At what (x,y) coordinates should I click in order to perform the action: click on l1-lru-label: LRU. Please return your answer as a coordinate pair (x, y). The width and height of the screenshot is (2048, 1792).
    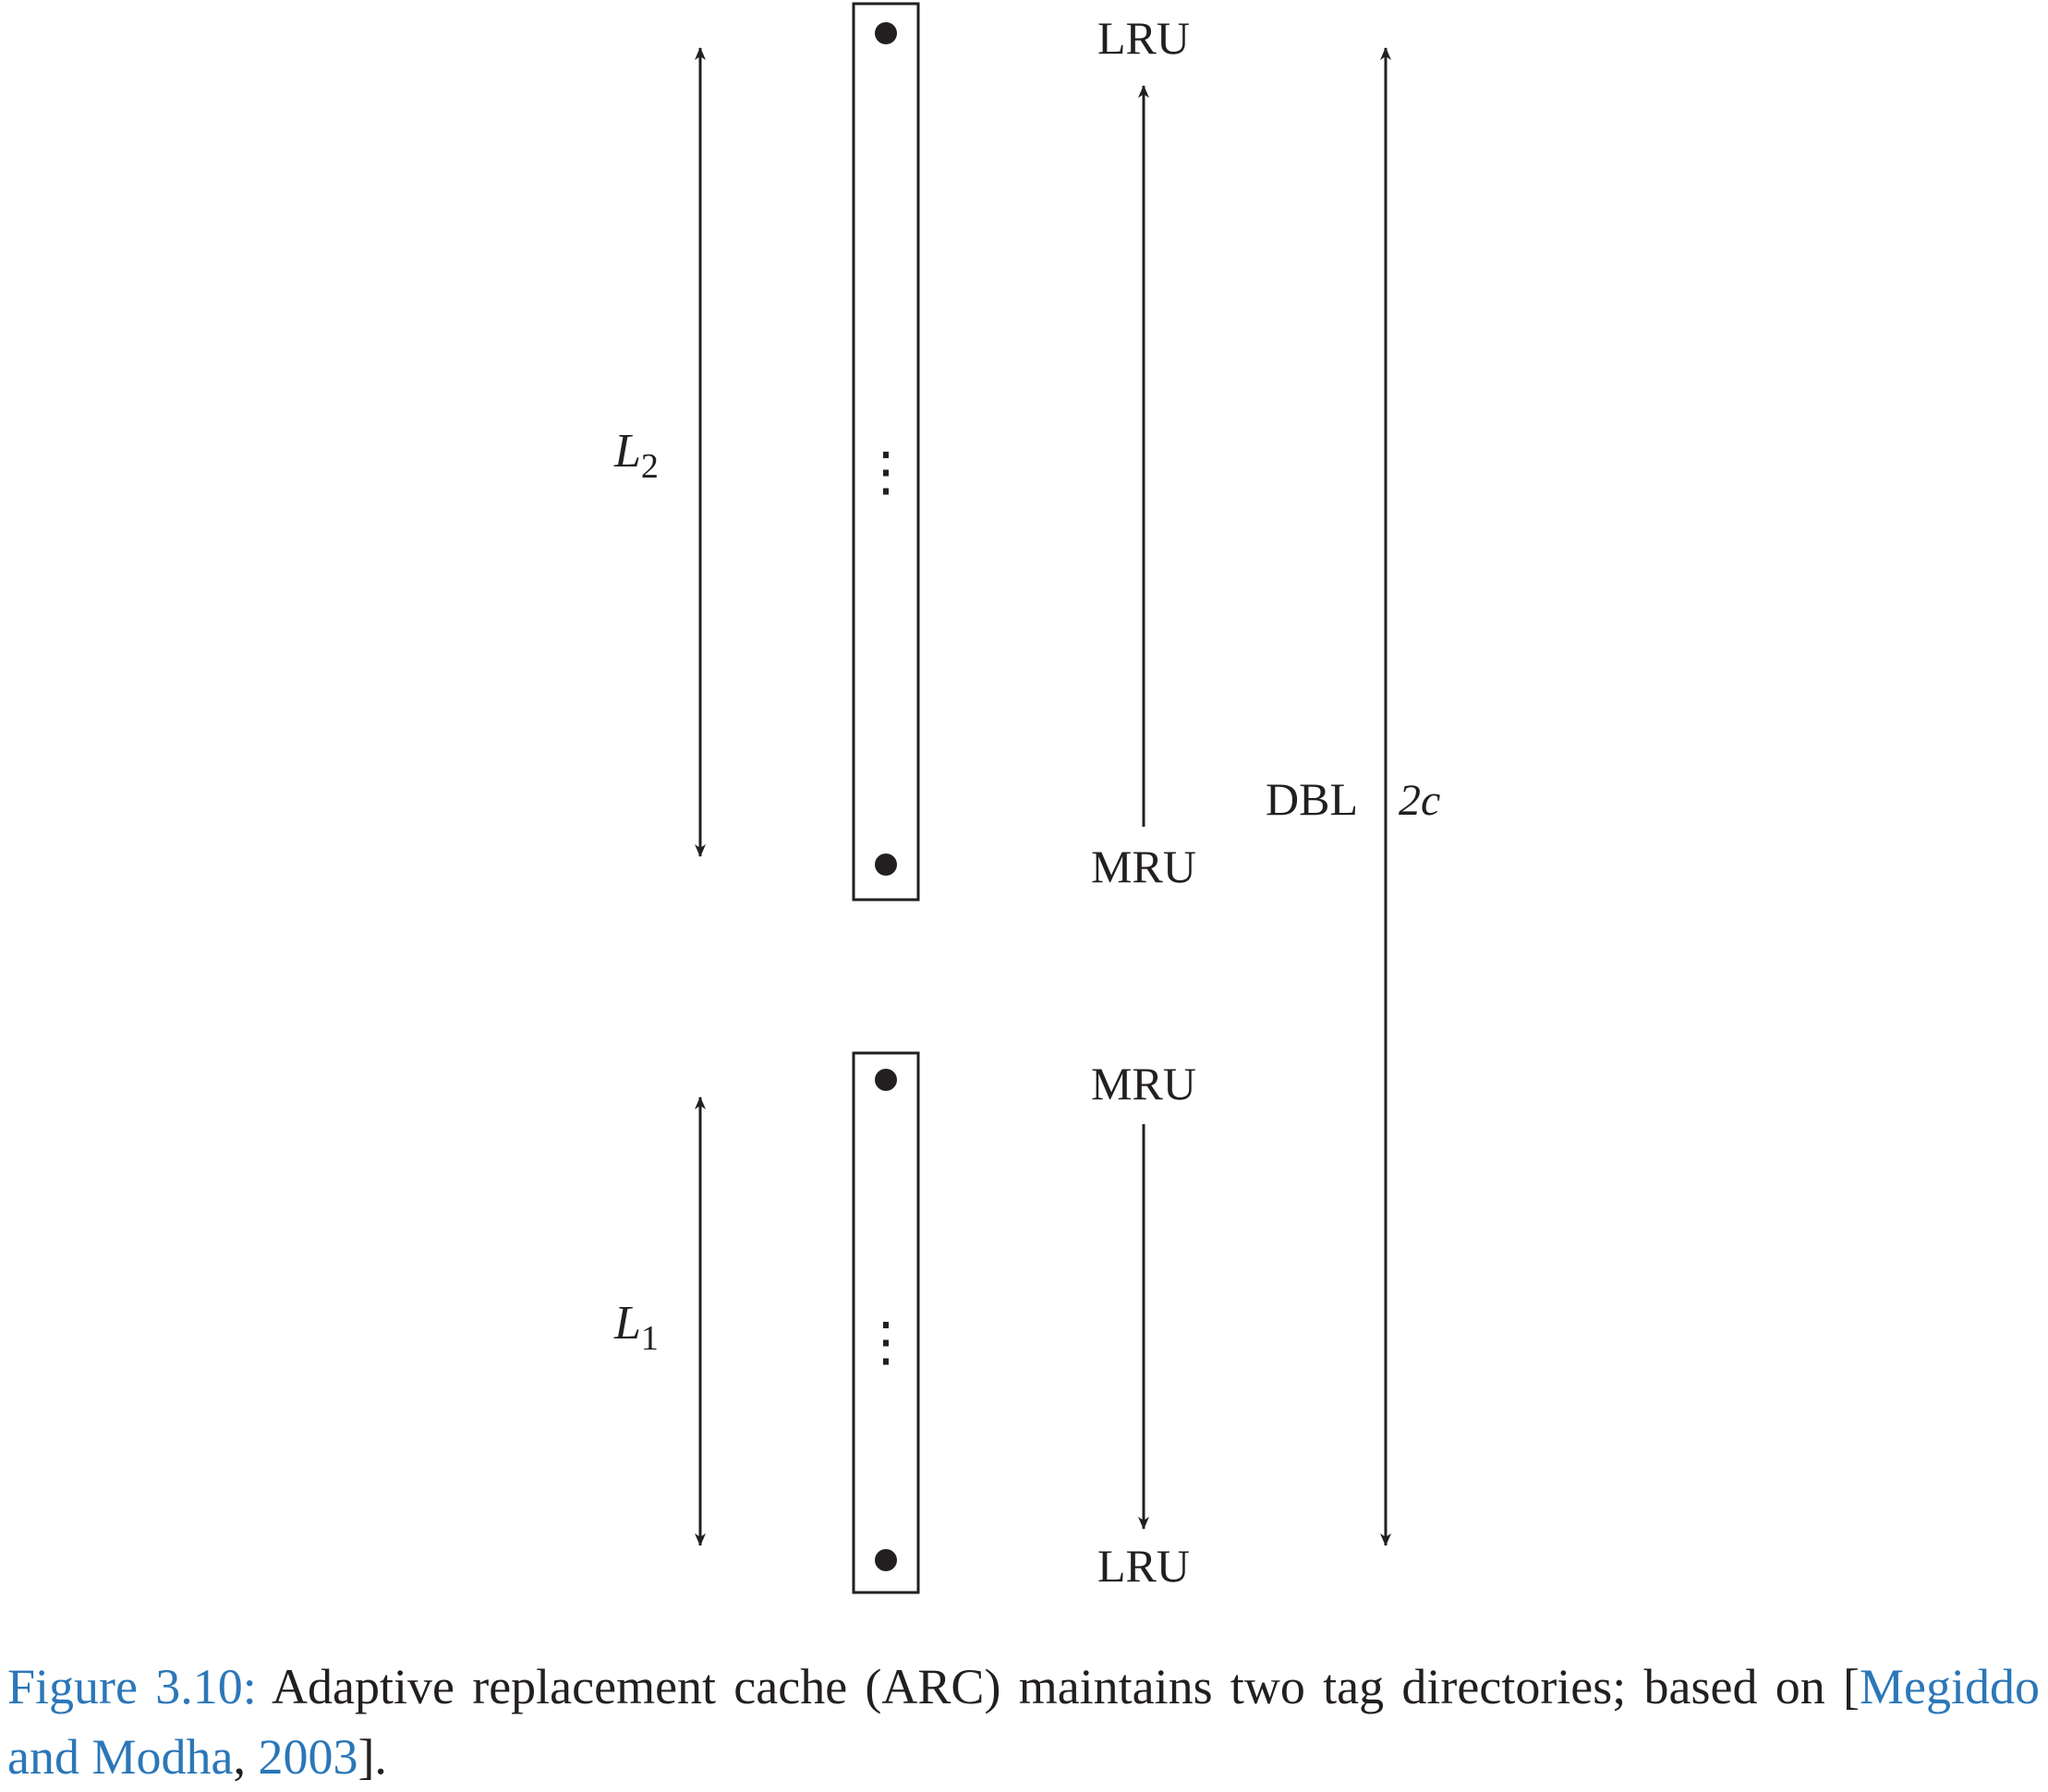
    Looking at the image, I should click on (1143, 1566).